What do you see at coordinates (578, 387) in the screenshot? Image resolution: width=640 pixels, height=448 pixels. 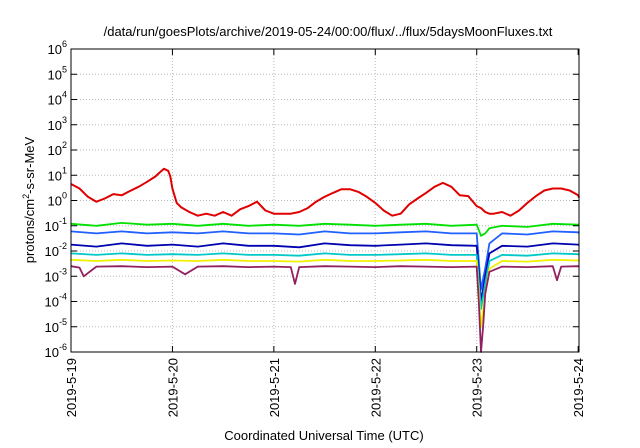 I see `x-tick-label: 2019-5-24` at bounding box center [578, 387].